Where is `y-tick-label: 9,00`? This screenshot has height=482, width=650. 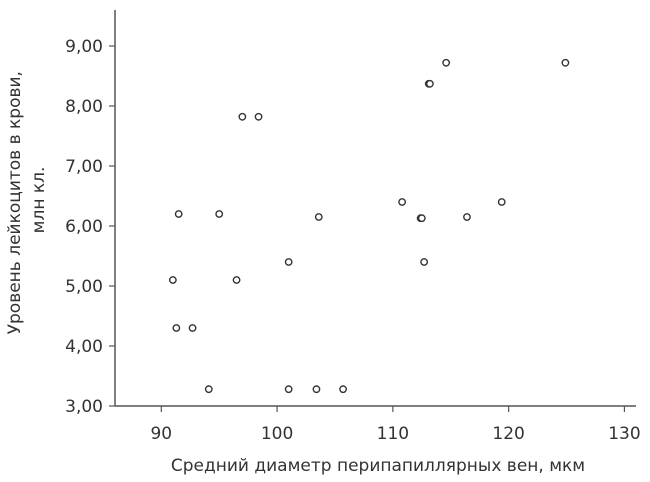
y-tick-label: 9,00 is located at coordinates (84, 47).